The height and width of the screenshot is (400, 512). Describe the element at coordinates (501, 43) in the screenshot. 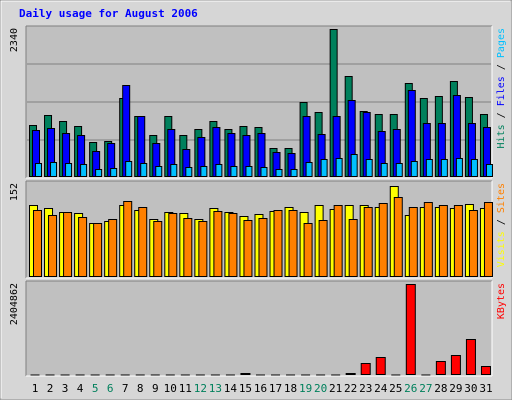

I see `legend-entry-pages: Pages` at that location.